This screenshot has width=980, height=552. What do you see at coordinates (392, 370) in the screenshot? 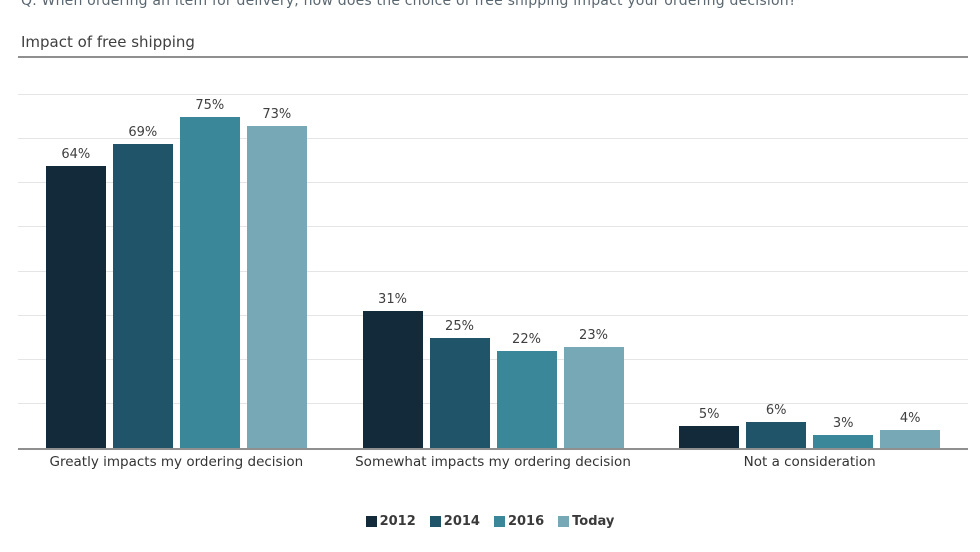
I see `bar-2012-group2: 31%` at bounding box center [392, 370].